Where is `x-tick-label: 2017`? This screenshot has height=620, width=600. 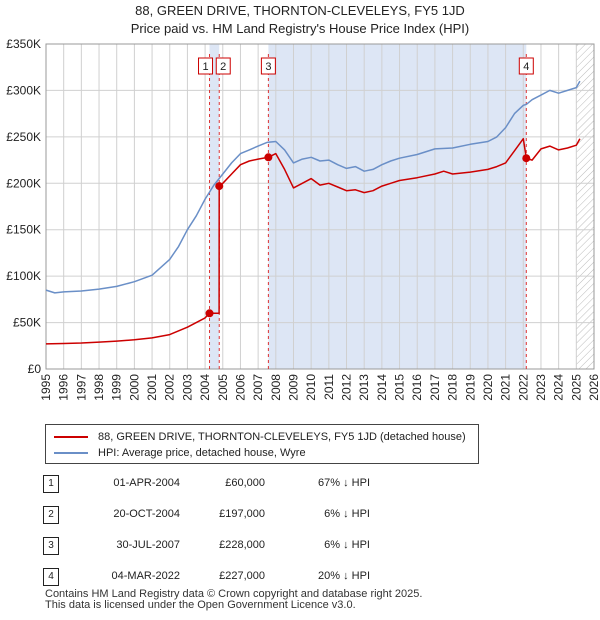 x-tick-label: 2017 is located at coordinates (435, 387).